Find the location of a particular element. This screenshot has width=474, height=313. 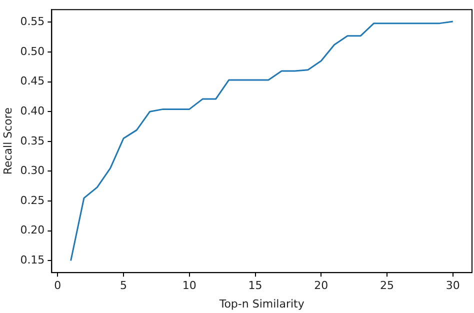

y-tick-label: 0.35 is located at coordinates (32, 141).